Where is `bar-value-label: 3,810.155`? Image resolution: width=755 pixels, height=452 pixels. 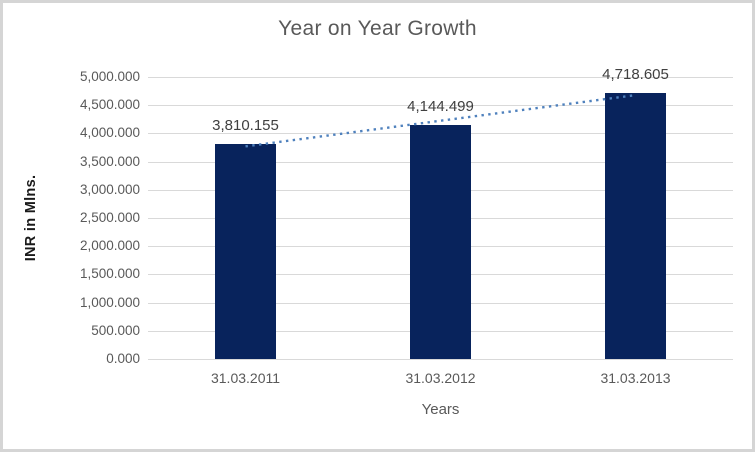 bar-value-label: 3,810.155 is located at coordinates (245, 126).